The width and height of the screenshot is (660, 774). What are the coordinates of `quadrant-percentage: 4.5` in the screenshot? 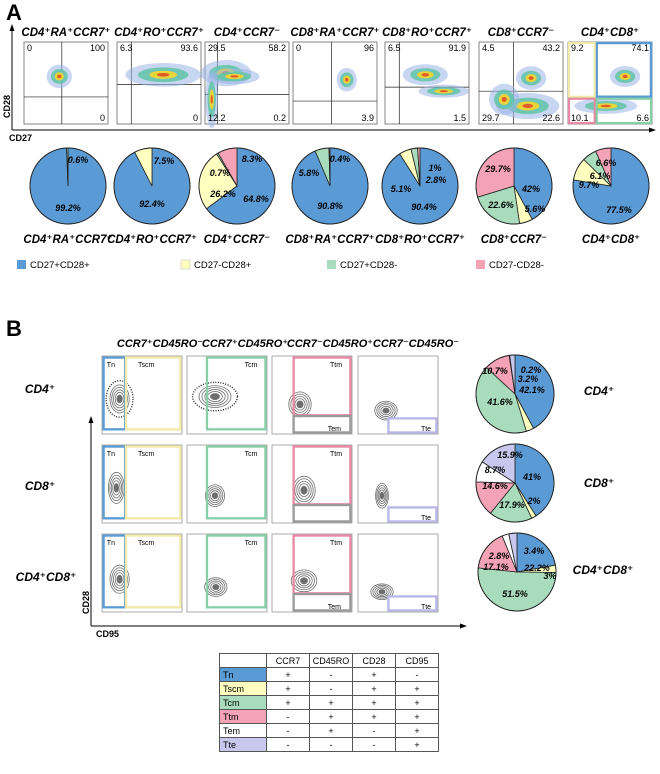 It's located at (488, 48).